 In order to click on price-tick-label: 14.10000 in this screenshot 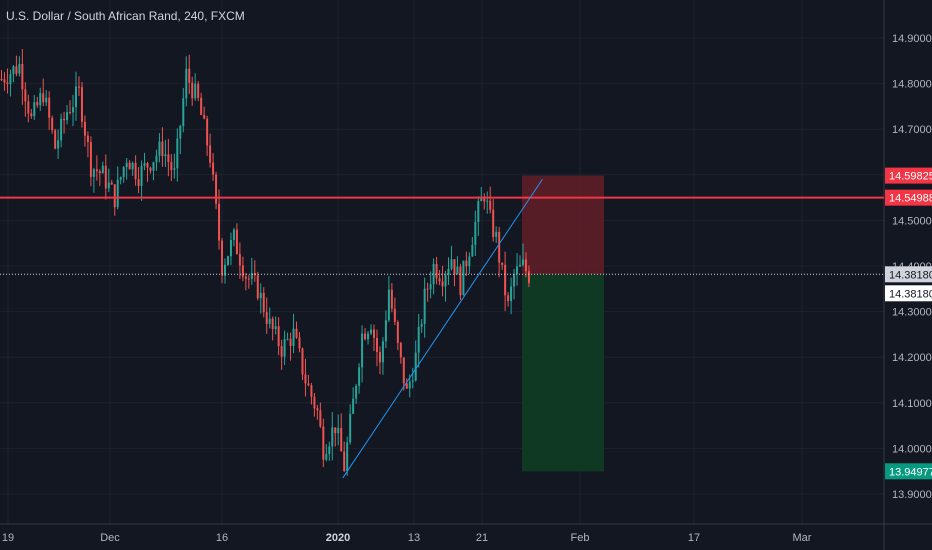, I will do `click(912, 404)`.